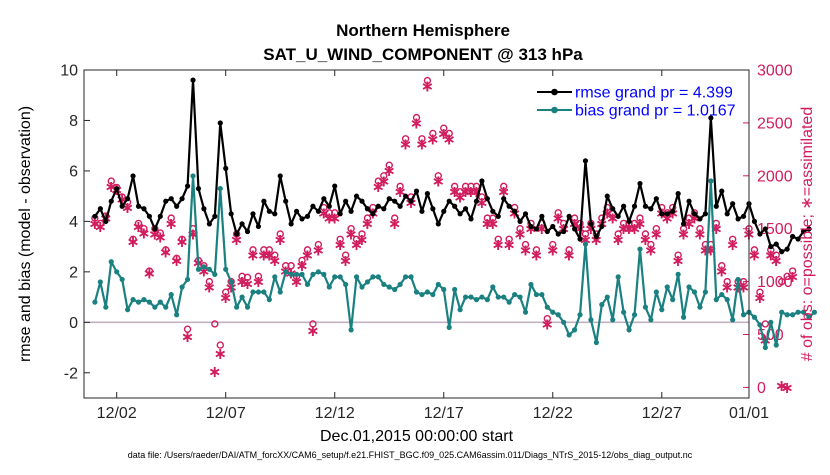  I want to click on y-right-tick-label: 0, so click(761, 388).